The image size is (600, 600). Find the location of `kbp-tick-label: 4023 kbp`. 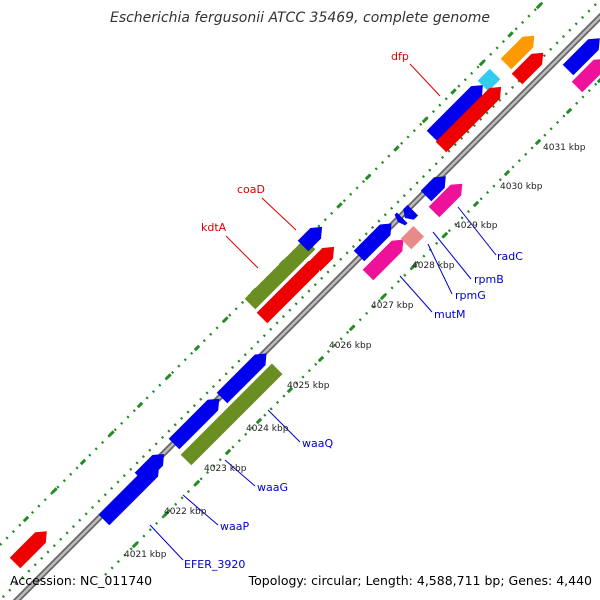

kbp-tick-label: 4023 kbp is located at coordinates (225, 469).